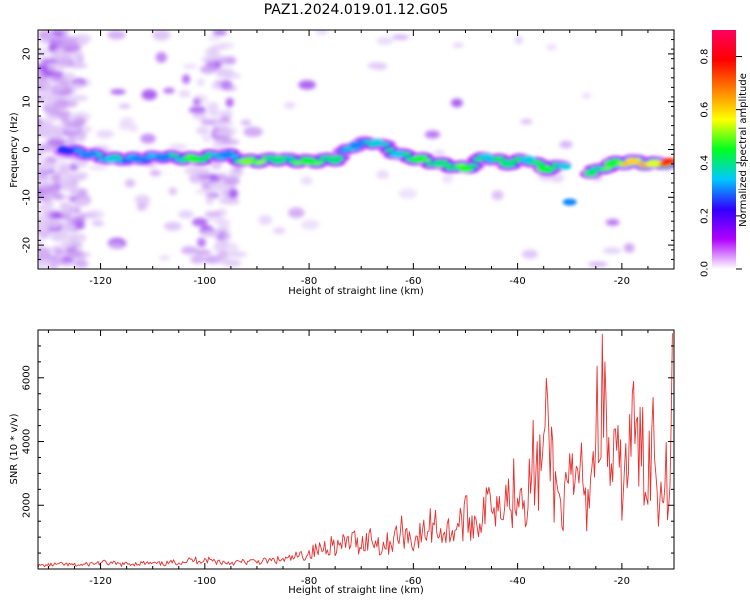 This screenshot has width=750, height=600. I want to click on y-tick-label: 20, so click(27, 54).